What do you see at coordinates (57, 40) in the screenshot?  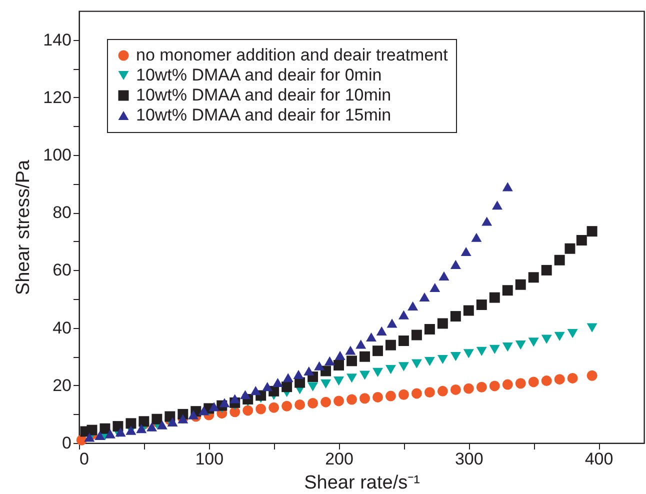 I see `y-tick-label: 140` at bounding box center [57, 40].